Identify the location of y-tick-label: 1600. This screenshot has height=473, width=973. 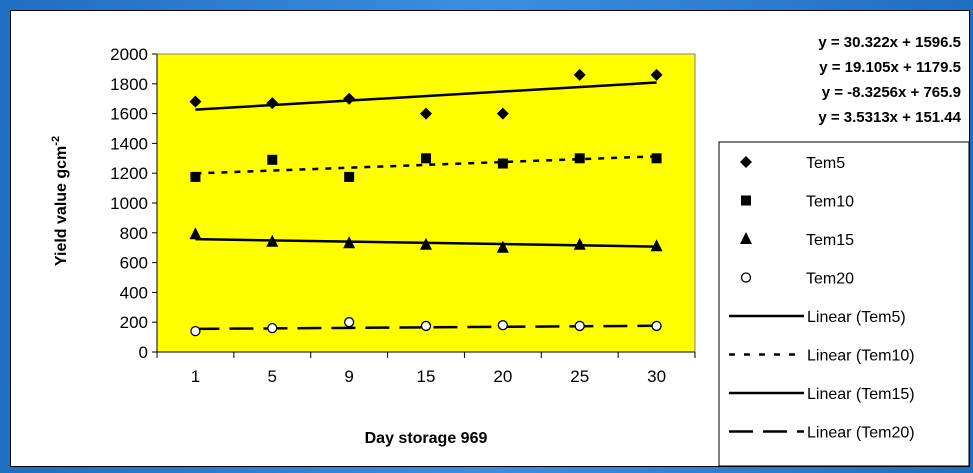
(129, 114).